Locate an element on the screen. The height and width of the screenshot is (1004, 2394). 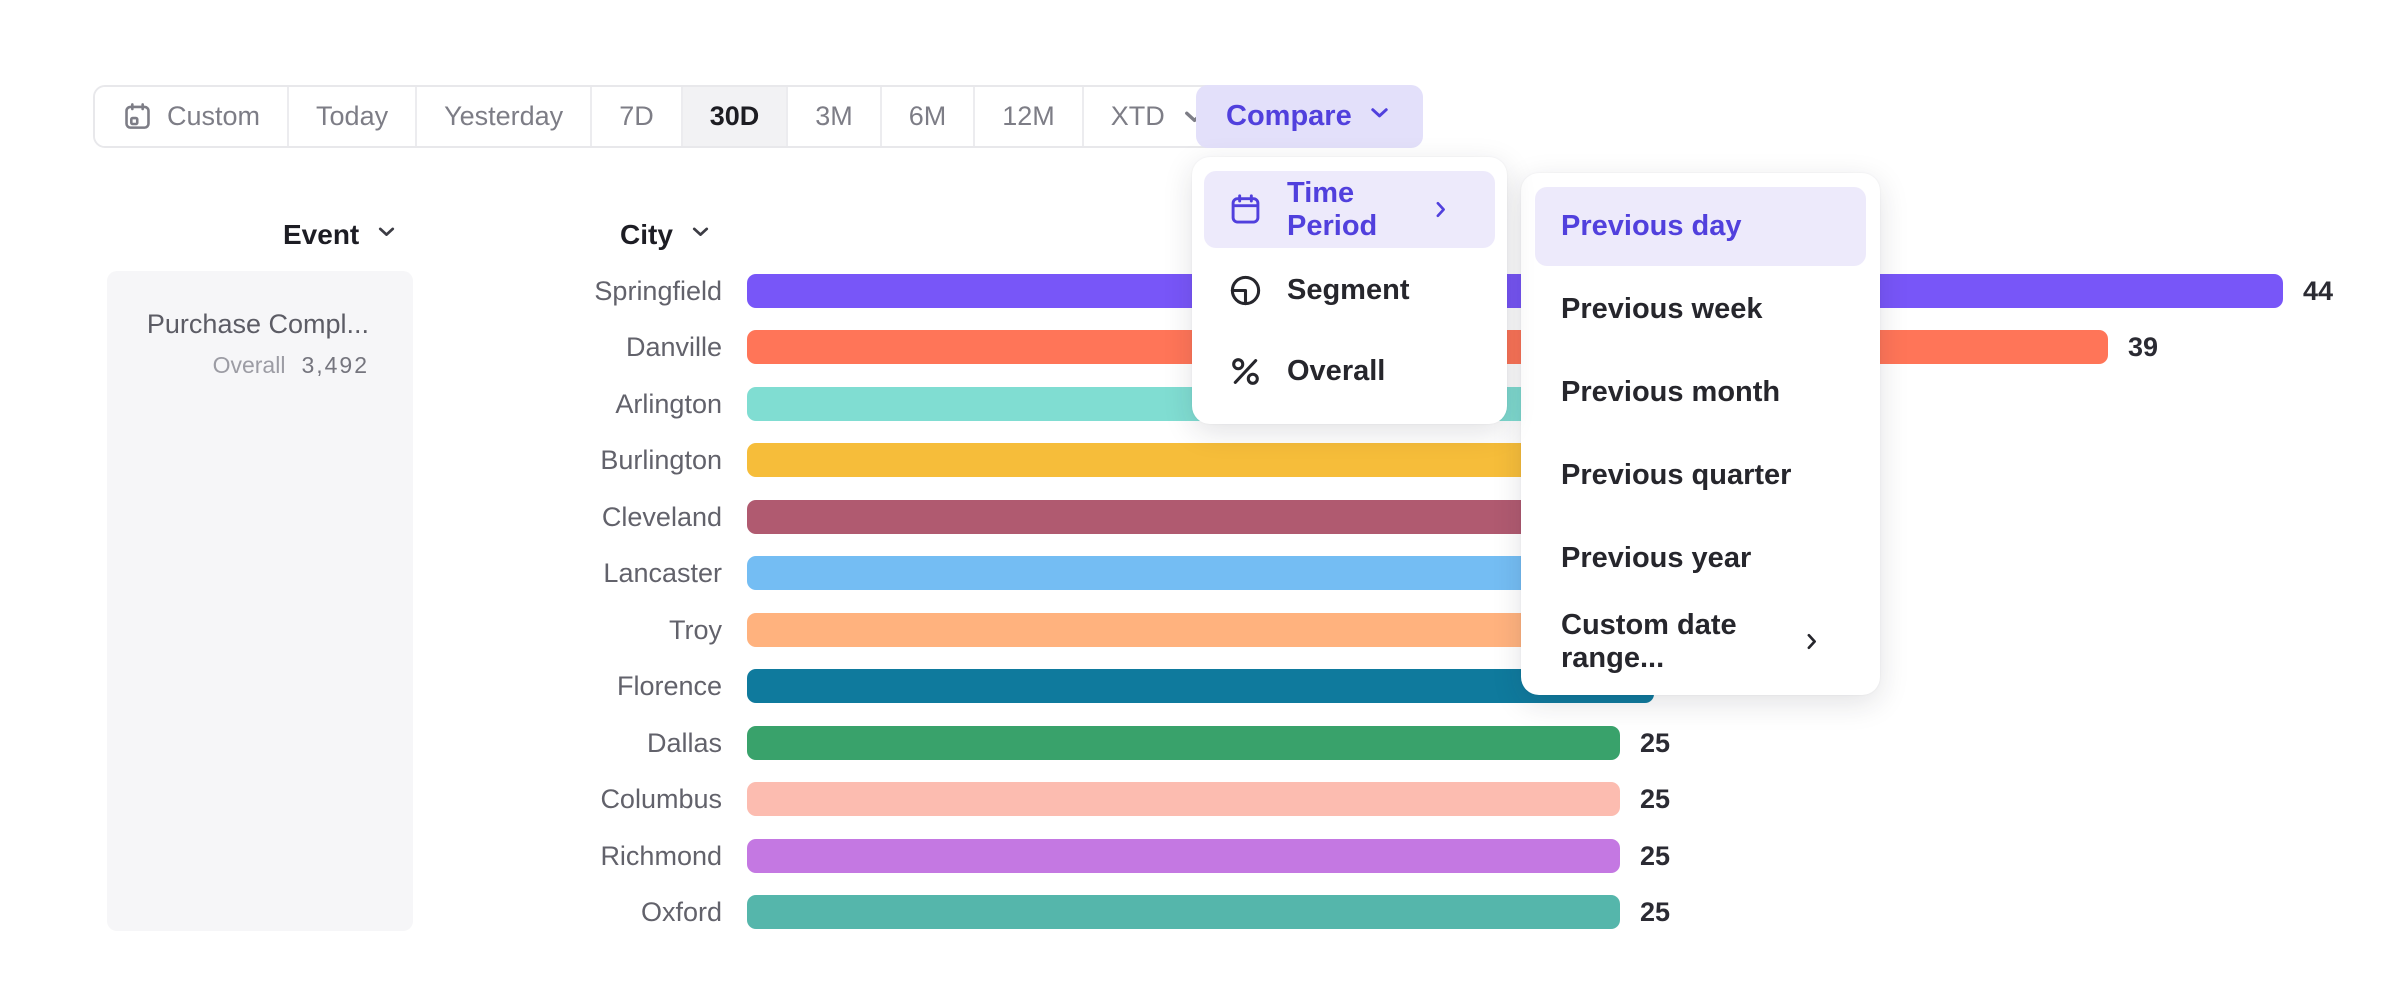
range-button-label: Custom is located at coordinates (214, 116).